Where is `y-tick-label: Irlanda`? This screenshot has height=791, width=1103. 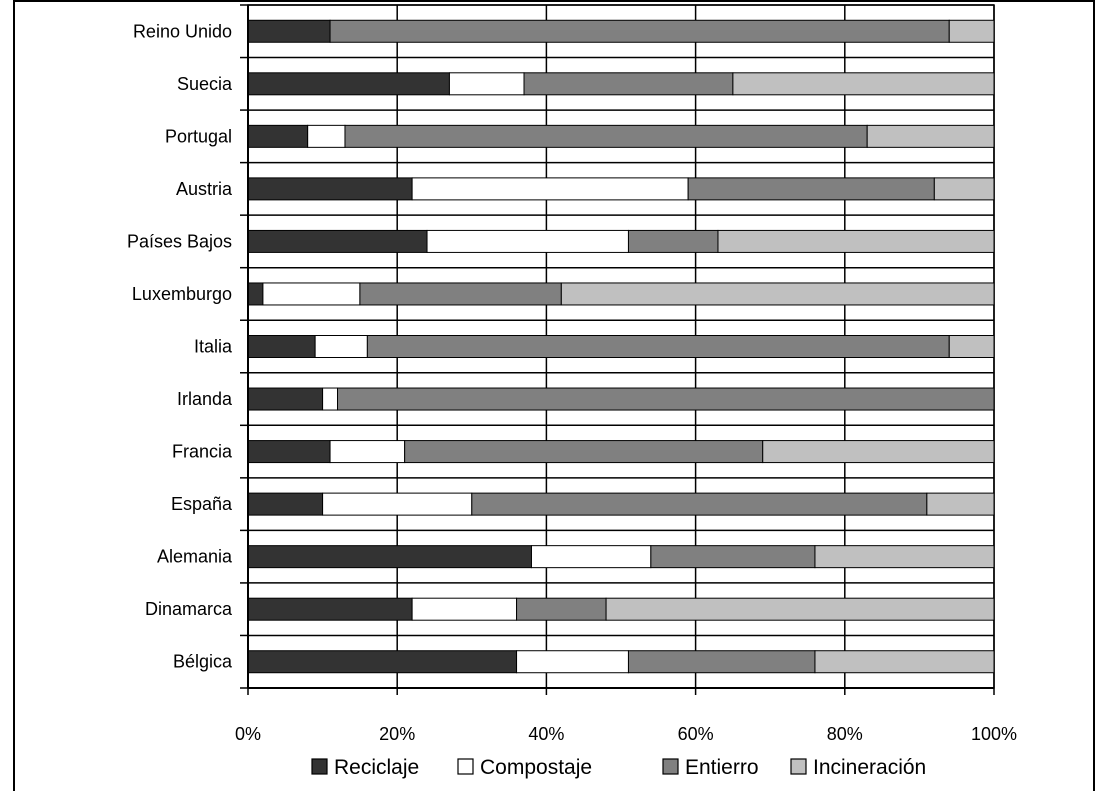
y-tick-label: Irlanda is located at coordinates (205, 399).